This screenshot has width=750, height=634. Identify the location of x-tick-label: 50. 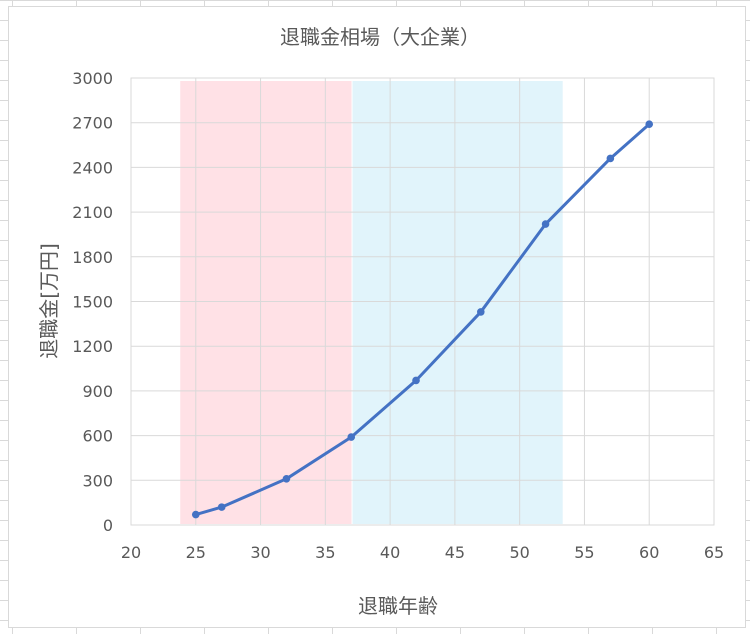
(519, 552).